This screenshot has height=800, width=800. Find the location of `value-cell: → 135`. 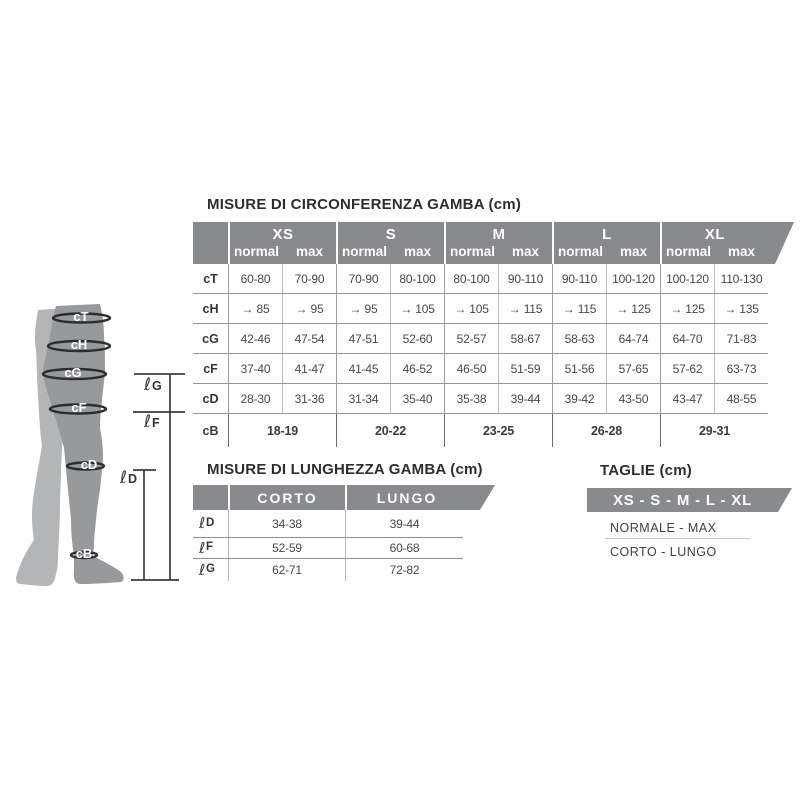

value-cell: → 135 is located at coordinates (741, 308).